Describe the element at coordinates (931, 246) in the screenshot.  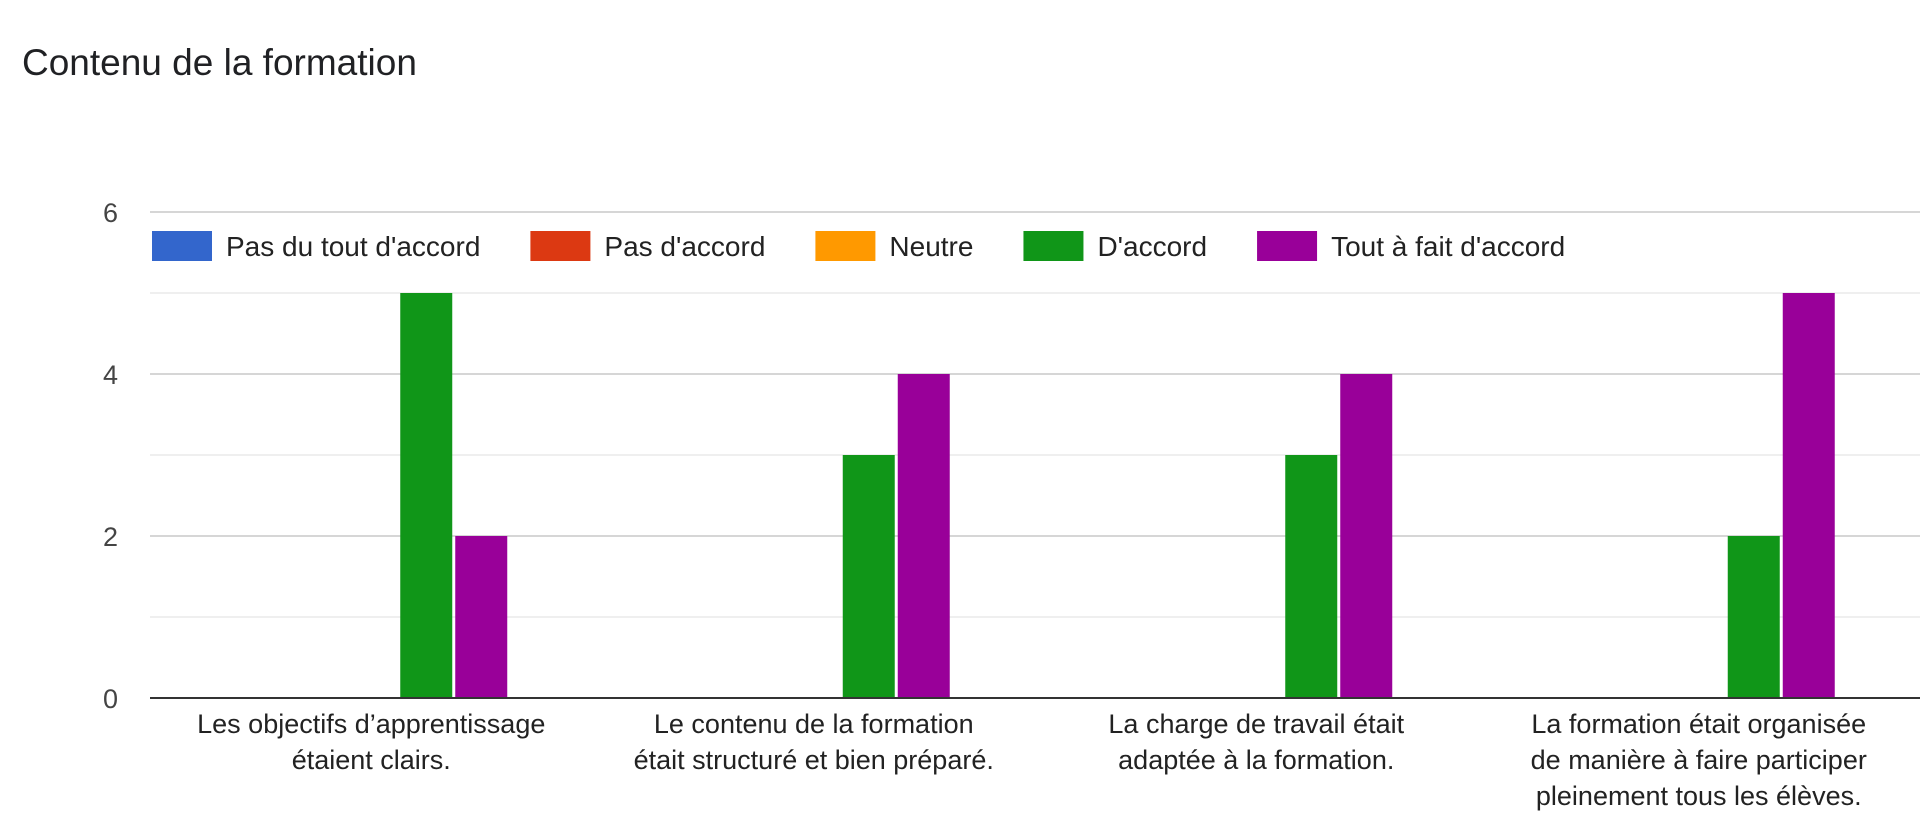
I see `legend-label: Neutre` at that location.